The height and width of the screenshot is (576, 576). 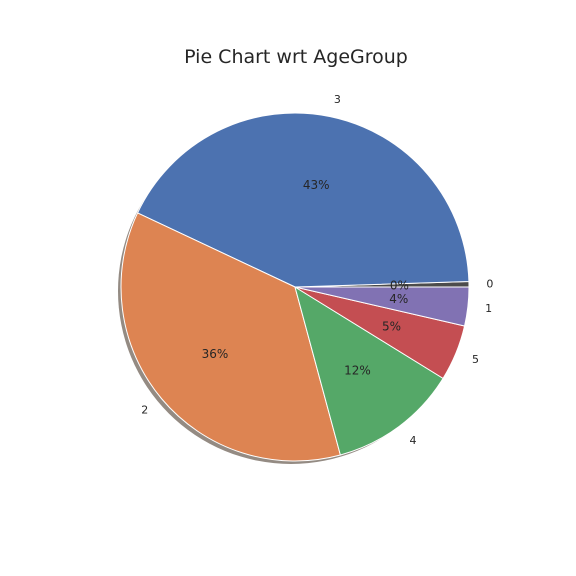 What do you see at coordinates (489, 283) in the screenshot?
I see `slice-label-0: 0` at bounding box center [489, 283].